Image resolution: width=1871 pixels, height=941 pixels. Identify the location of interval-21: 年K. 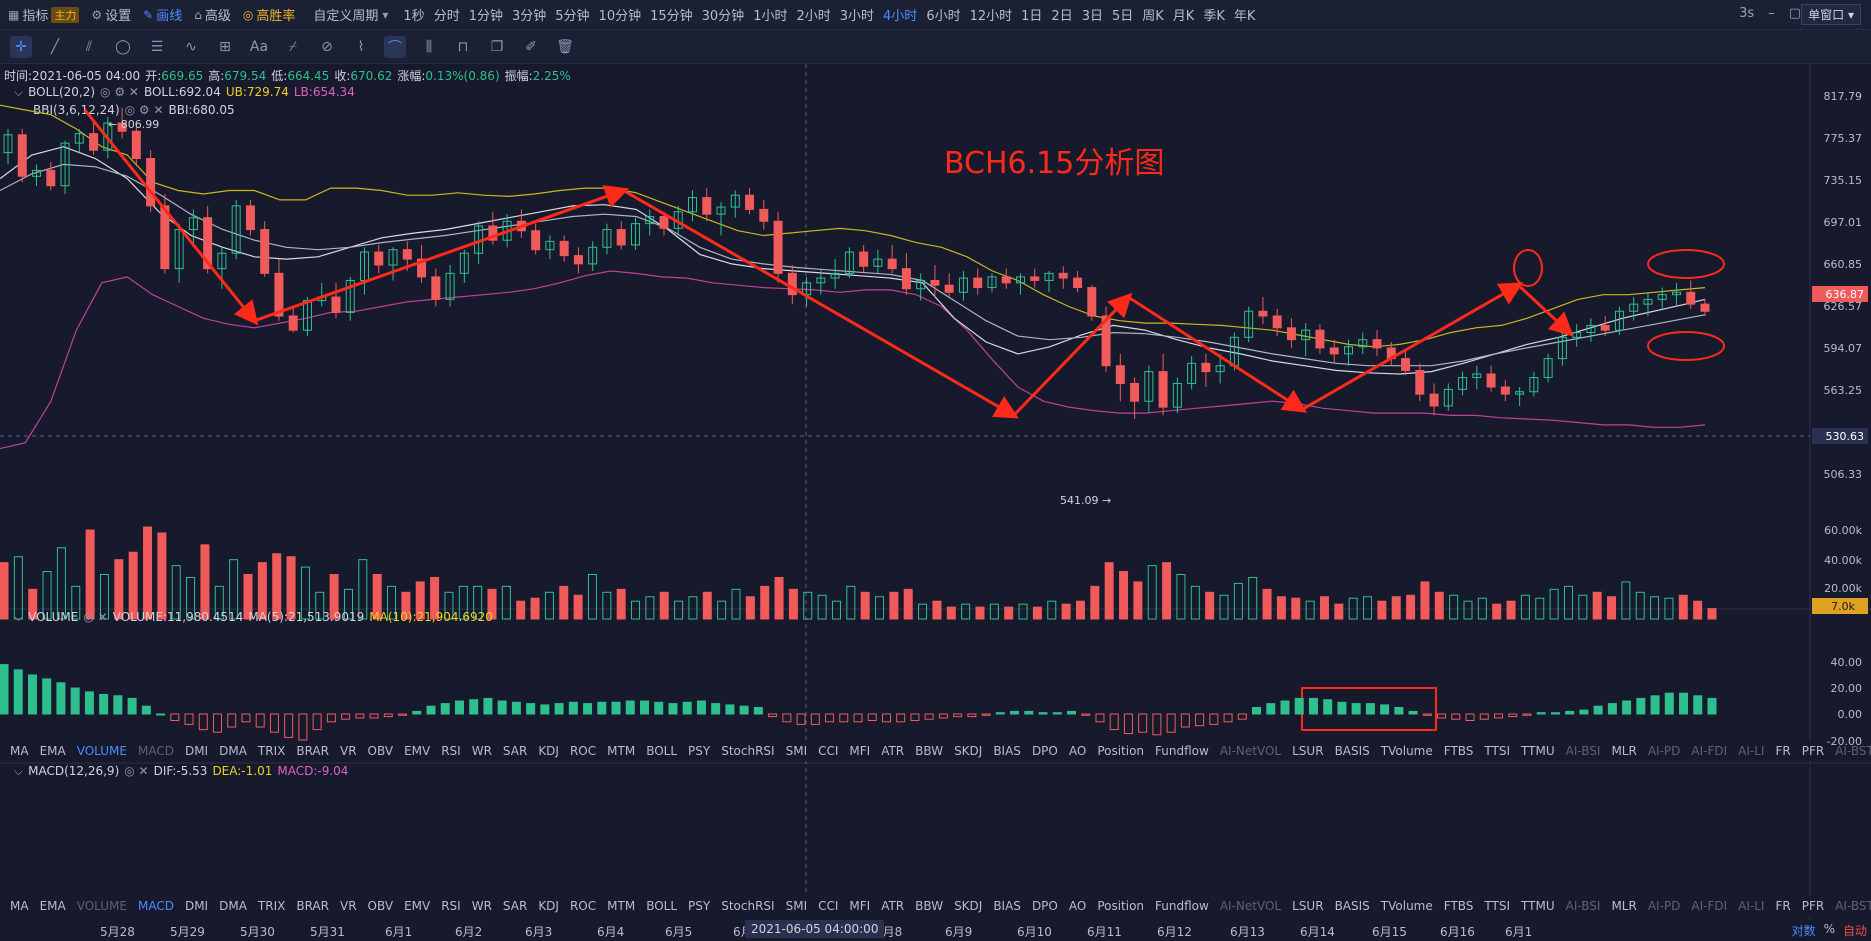
(1244, 16).